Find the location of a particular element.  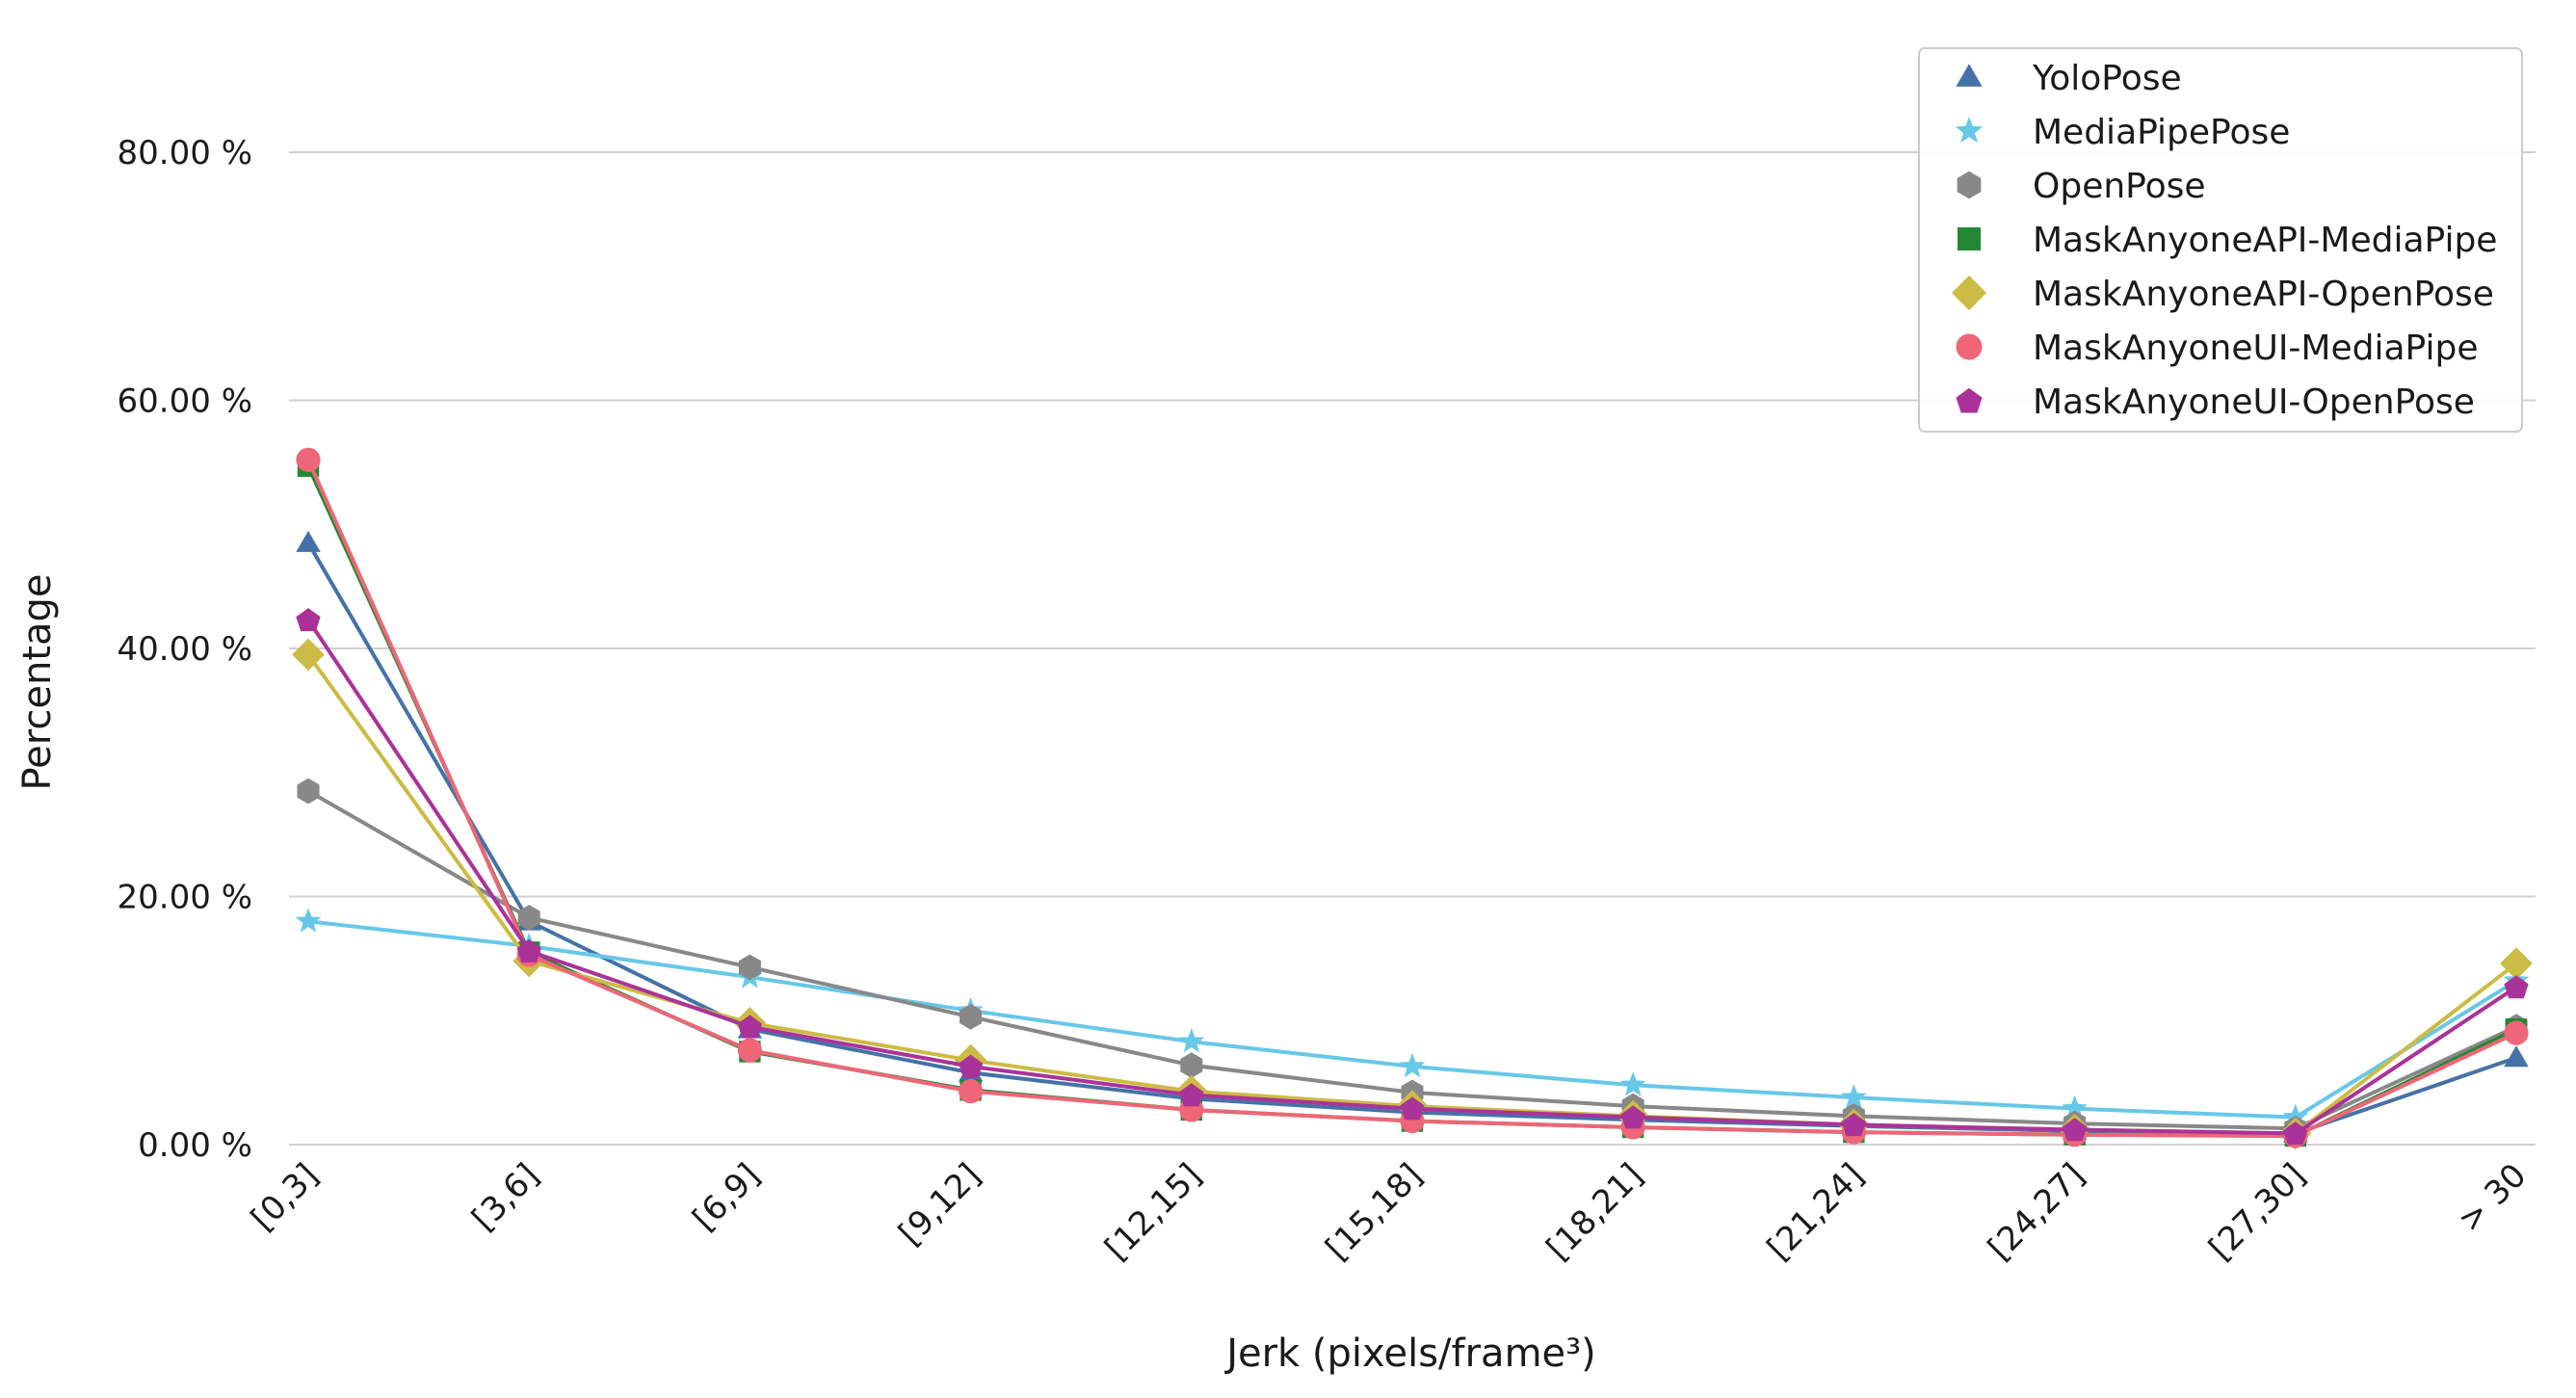

legend-item: YoloPose is located at coordinates (2069, 78).